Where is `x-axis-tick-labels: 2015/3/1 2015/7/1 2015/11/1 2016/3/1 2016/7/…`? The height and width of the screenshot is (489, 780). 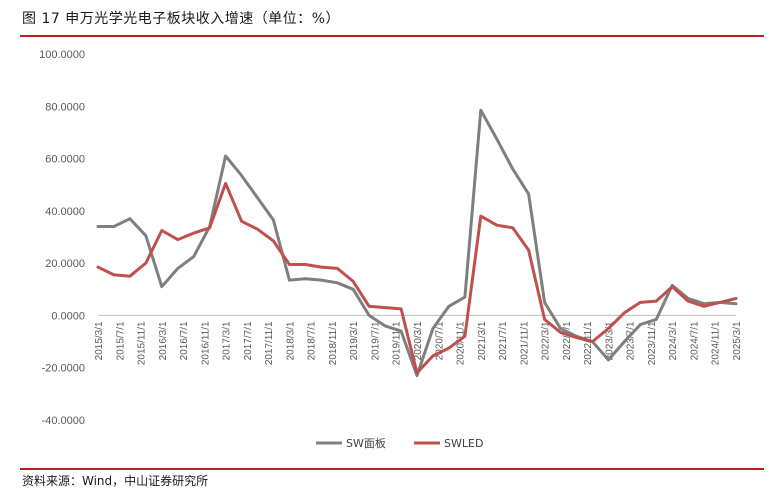 x-axis-tick-labels: 2015/3/1 2015/7/1 2015/11/1 2016/3/1 2016/7/… is located at coordinates (418, 343).